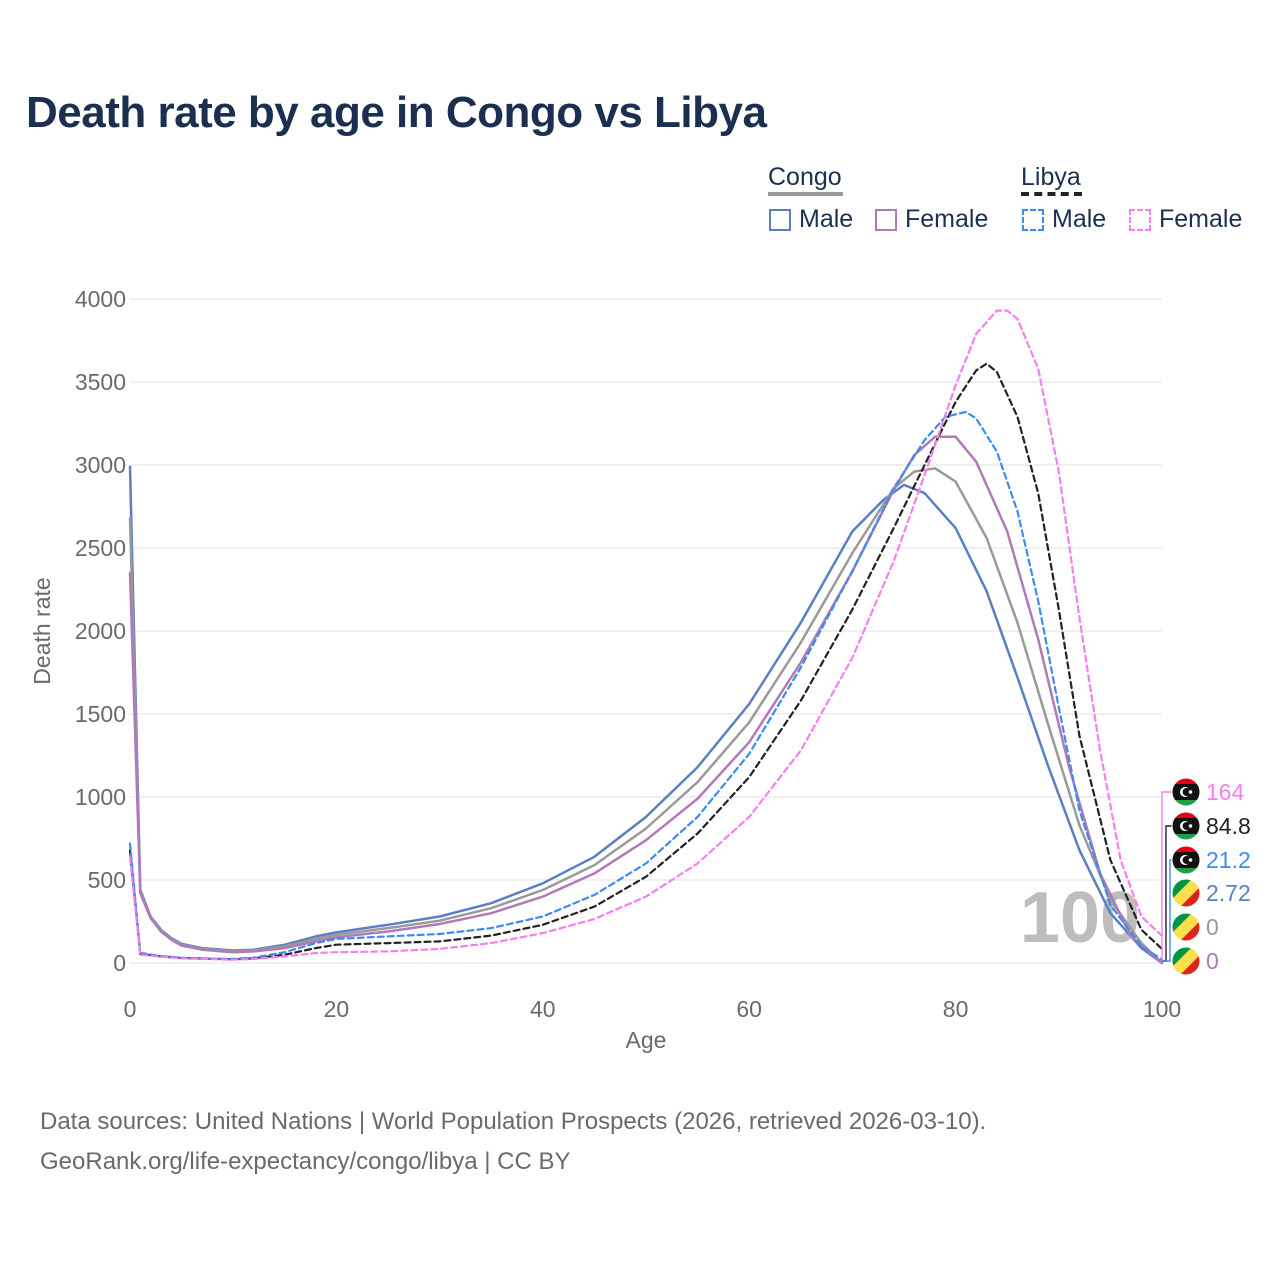  I want to click on y-tick-label: 4000, so click(100, 299).